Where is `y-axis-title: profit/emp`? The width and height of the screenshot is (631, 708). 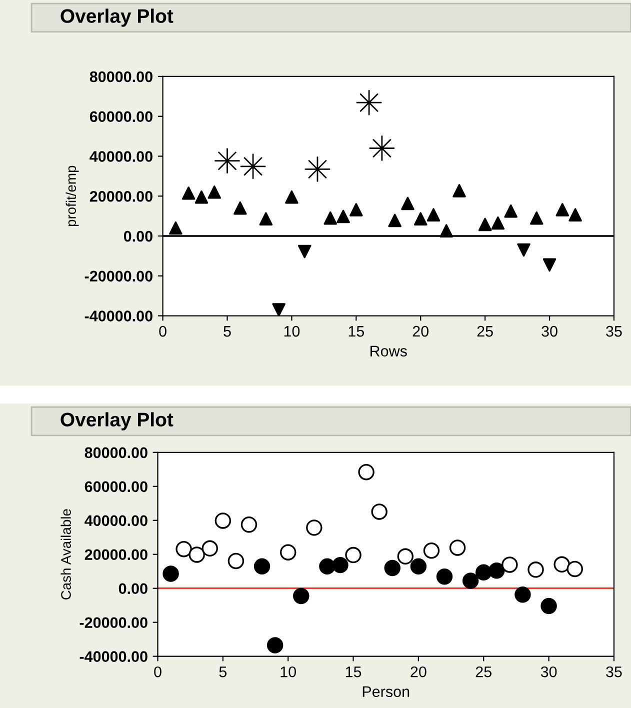 y-axis-title: profit/emp is located at coordinates (72, 196).